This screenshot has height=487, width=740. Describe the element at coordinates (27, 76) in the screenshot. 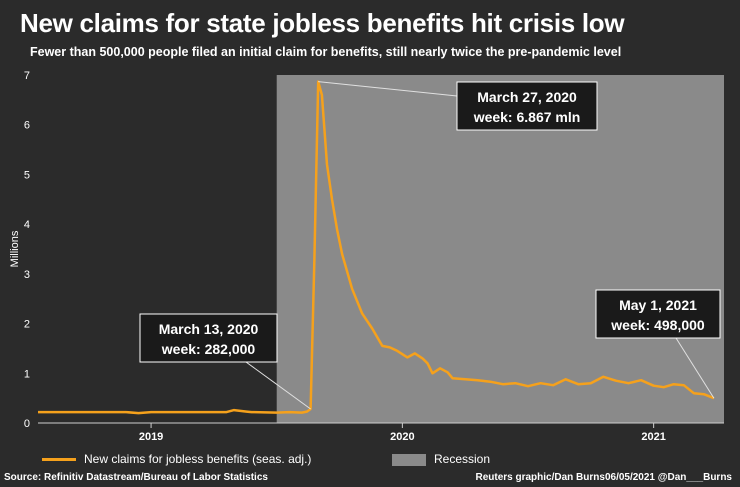

I see `y-tick-label: 7` at that location.